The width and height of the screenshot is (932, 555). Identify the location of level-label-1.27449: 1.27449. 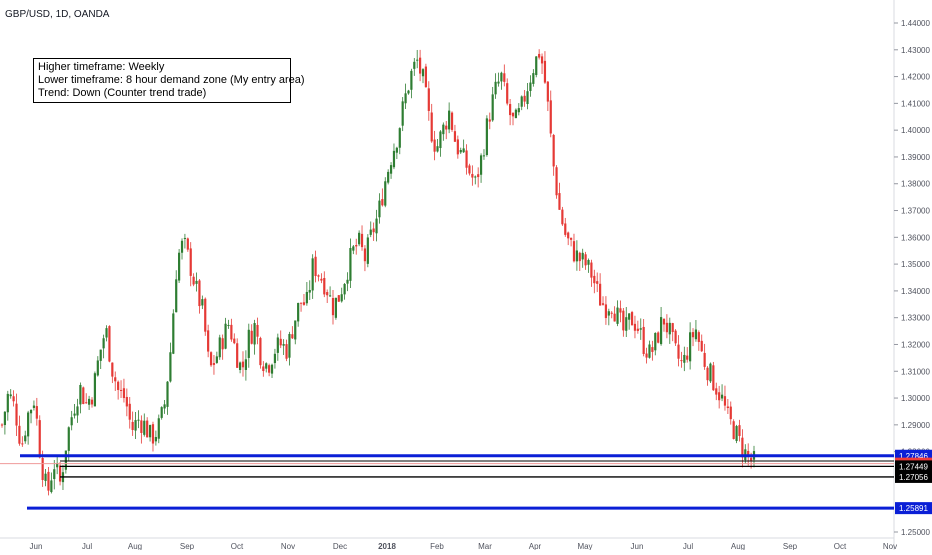
(913, 466).